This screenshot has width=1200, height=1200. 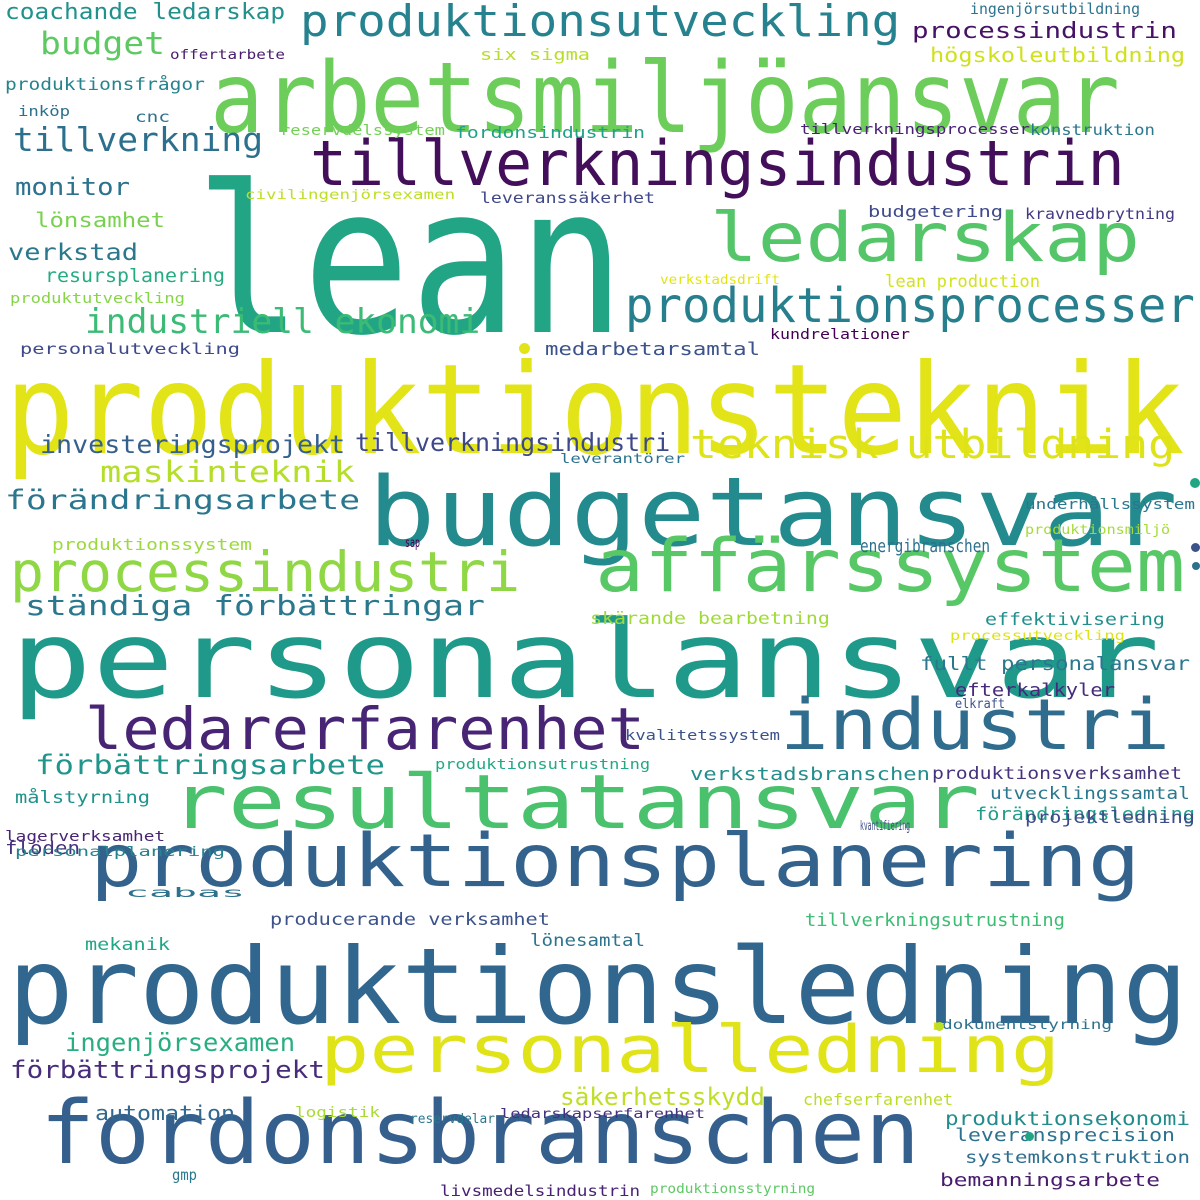 I want to click on word-41: leveransprecision, so click(x=1065, y=1135).